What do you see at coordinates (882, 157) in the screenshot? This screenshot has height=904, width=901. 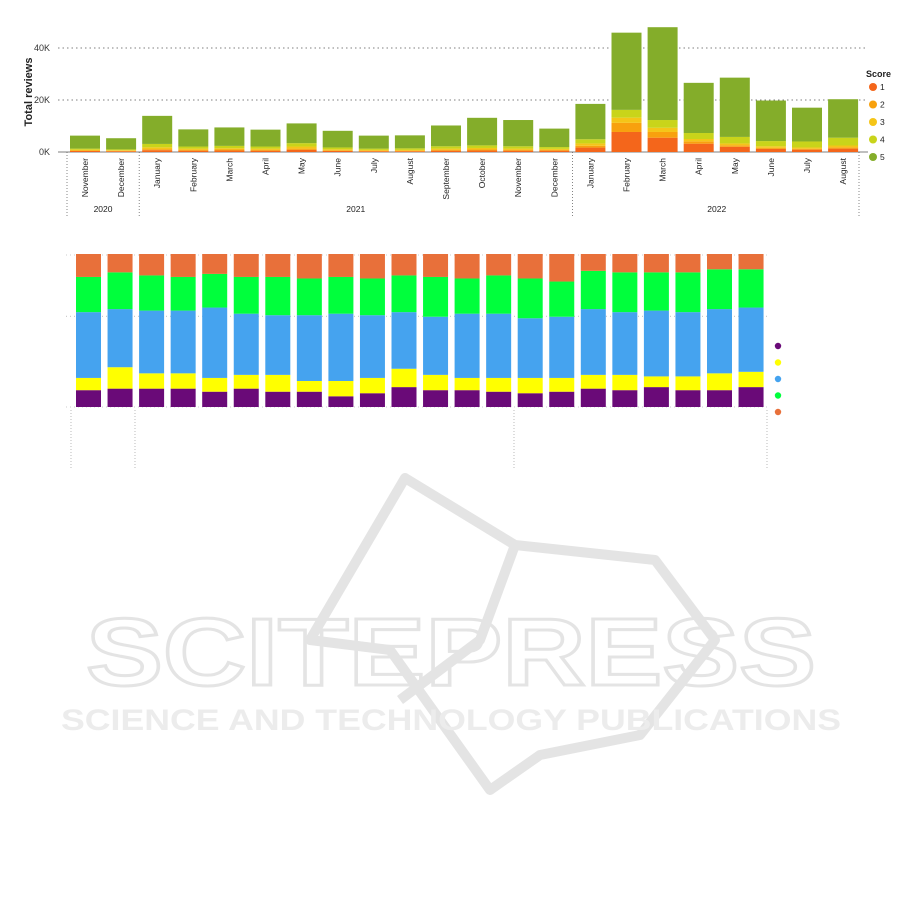 I see `legend-label: 5` at bounding box center [882, 157].